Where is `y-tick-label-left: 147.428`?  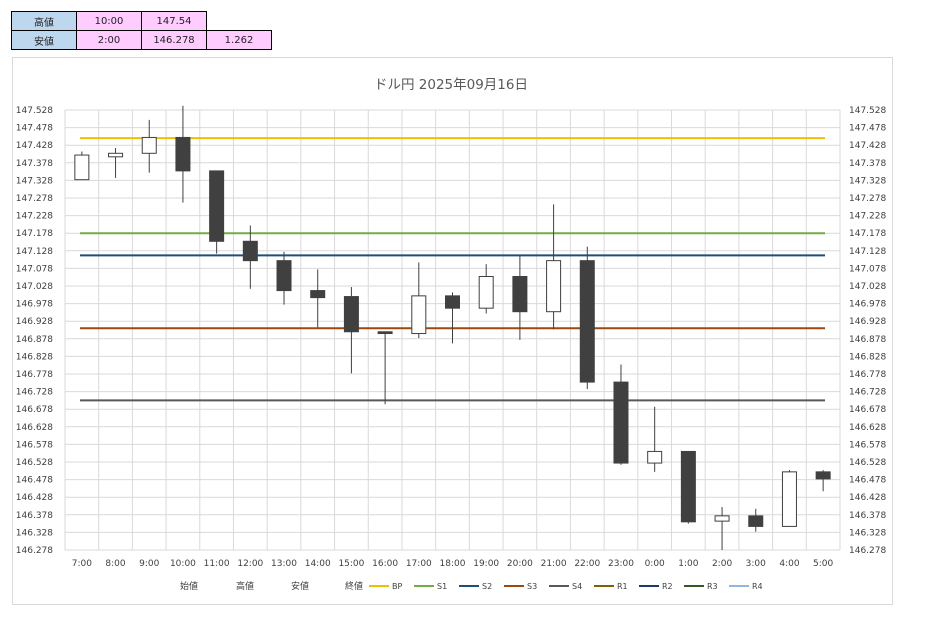 y-tick-label-left: 147.428 is located at coordinates (34, 146).